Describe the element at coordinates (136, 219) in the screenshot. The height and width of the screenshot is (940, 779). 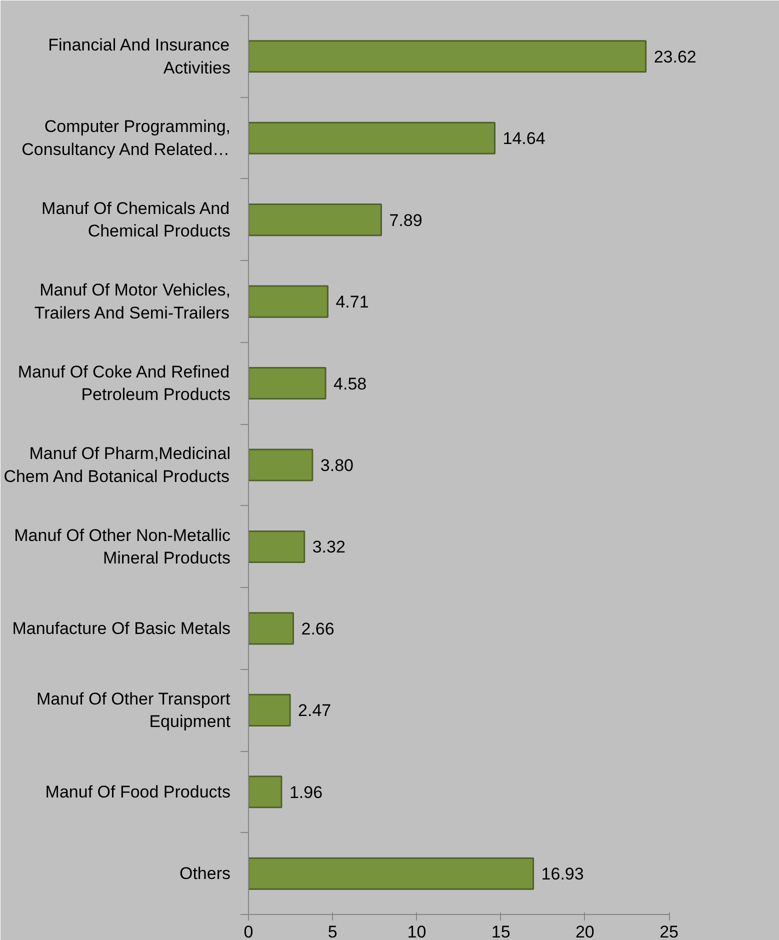
I see `y-tick-label: Manuf Of Chemicals And Chemical Products` at that location.